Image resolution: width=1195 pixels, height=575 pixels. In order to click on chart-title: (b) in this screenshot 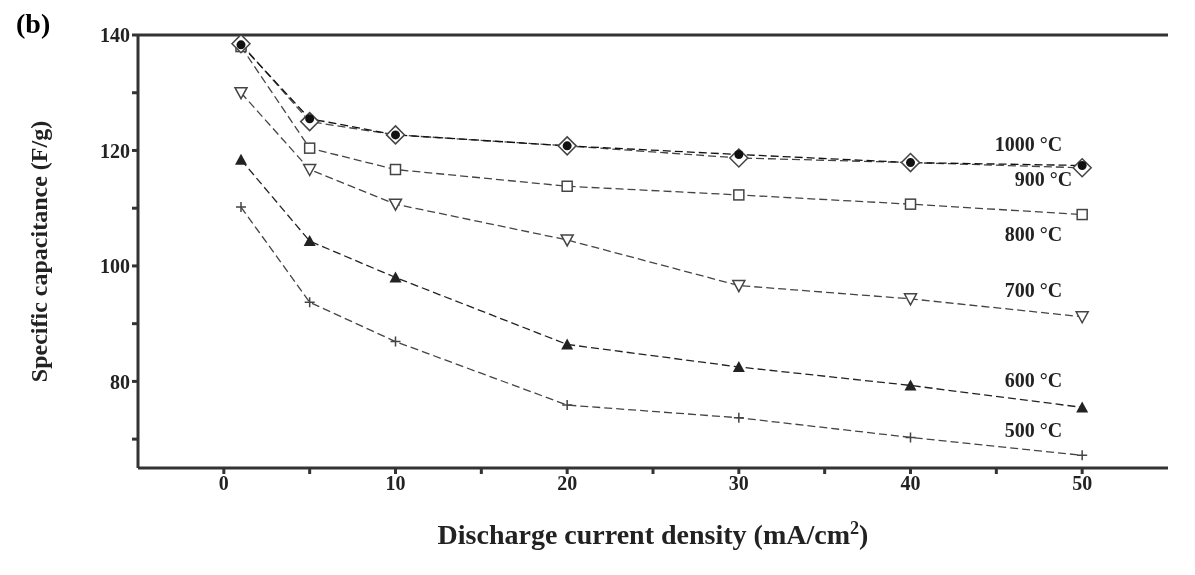, I will do `click(33, 24)`.